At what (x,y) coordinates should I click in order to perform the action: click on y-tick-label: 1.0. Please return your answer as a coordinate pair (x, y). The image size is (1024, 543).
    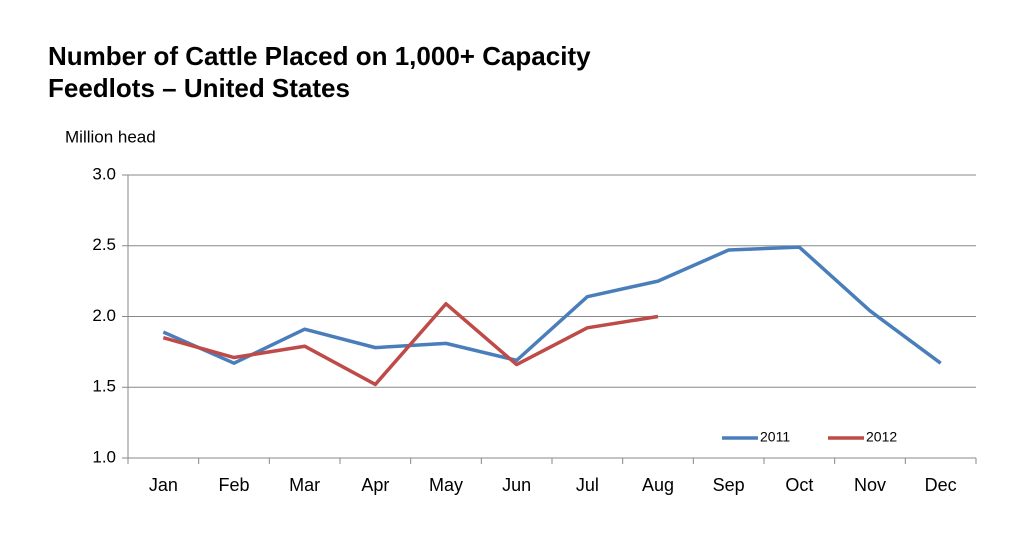
    Looking at the image, I should click on (104, 456).